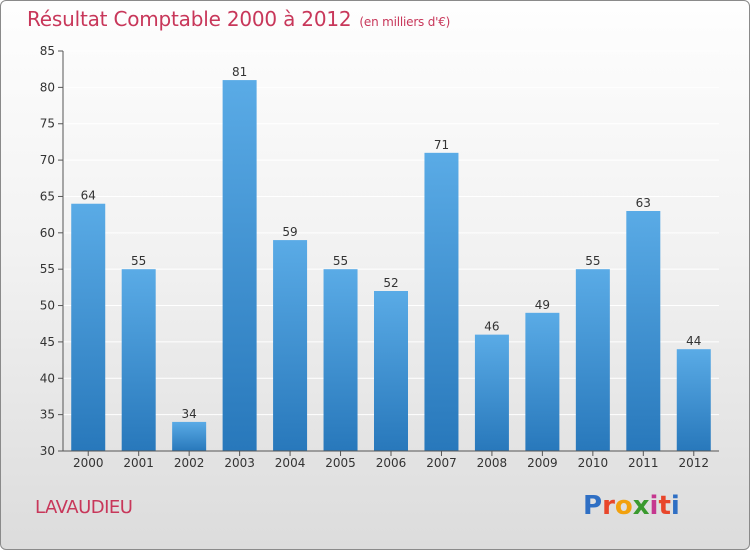 This screenshot has height=550, width=750. Describe the element at coordinates (47, 196) in the screenshot. I see `y-tick-label: 65` at that location.